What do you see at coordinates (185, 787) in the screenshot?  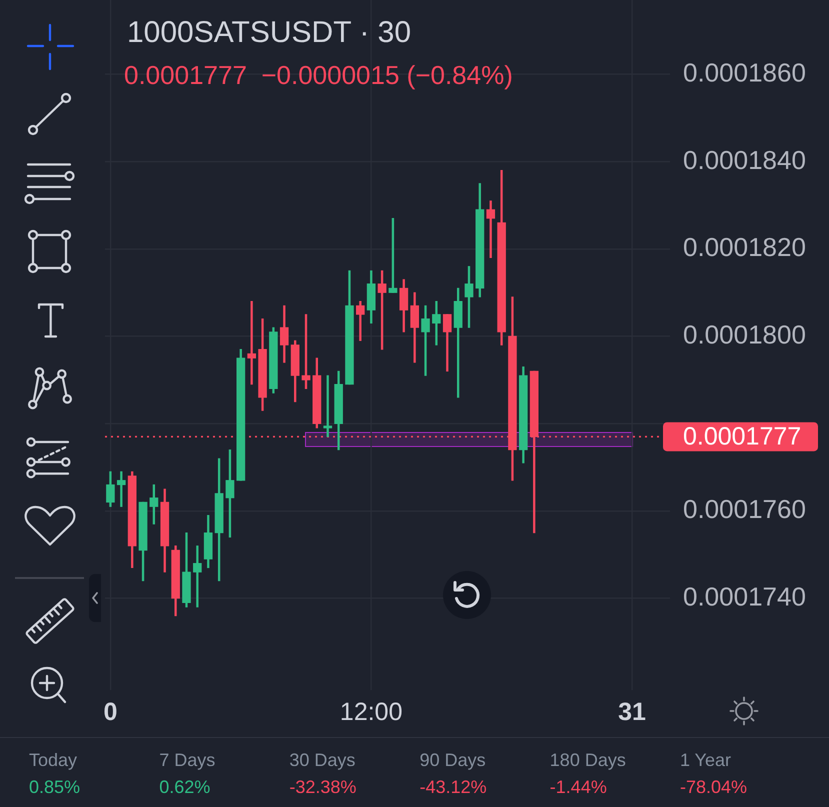 I see `data-label: 0.62%` at bounding box center [185, 787].